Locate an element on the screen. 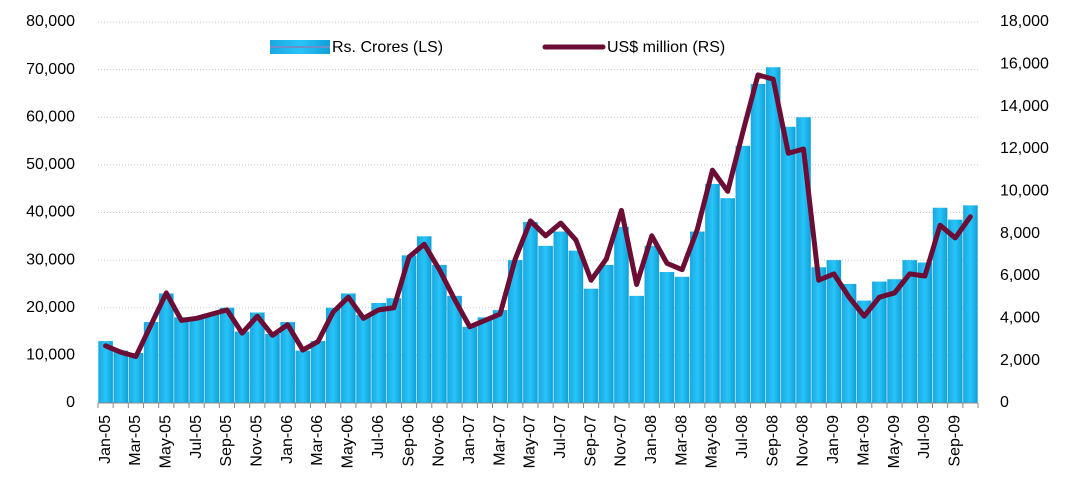 This screenshot has width=1070, height=495. y2-tick-label: 6,000 is located at coordinates (1020, 275).